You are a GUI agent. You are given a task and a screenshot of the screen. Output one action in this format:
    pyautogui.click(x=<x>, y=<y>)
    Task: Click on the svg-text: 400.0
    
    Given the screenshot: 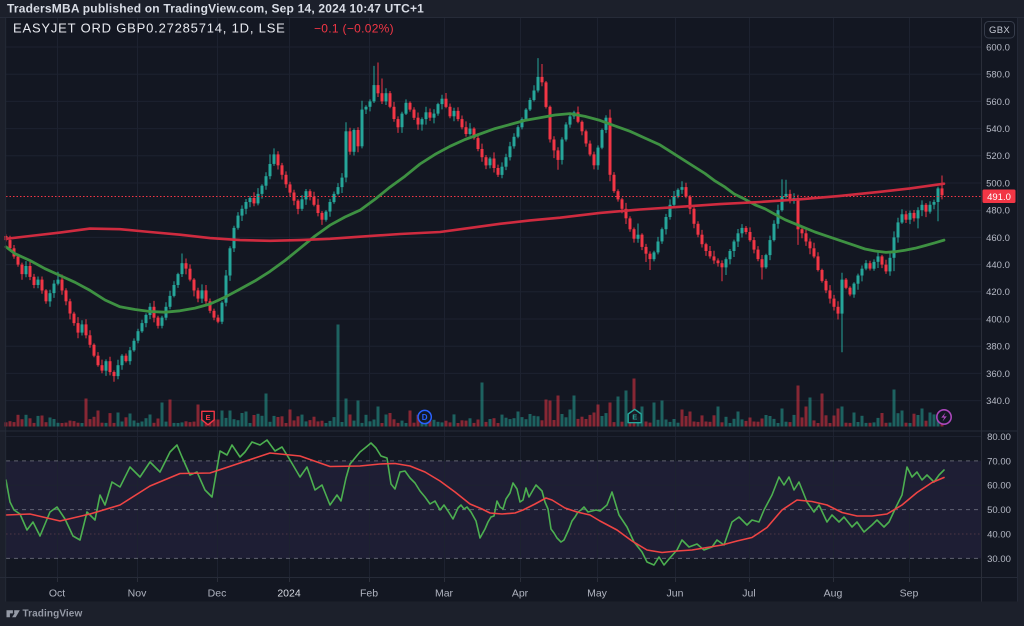 What is the action you would take?
    pyautogui.click(x=998, y=319)
    